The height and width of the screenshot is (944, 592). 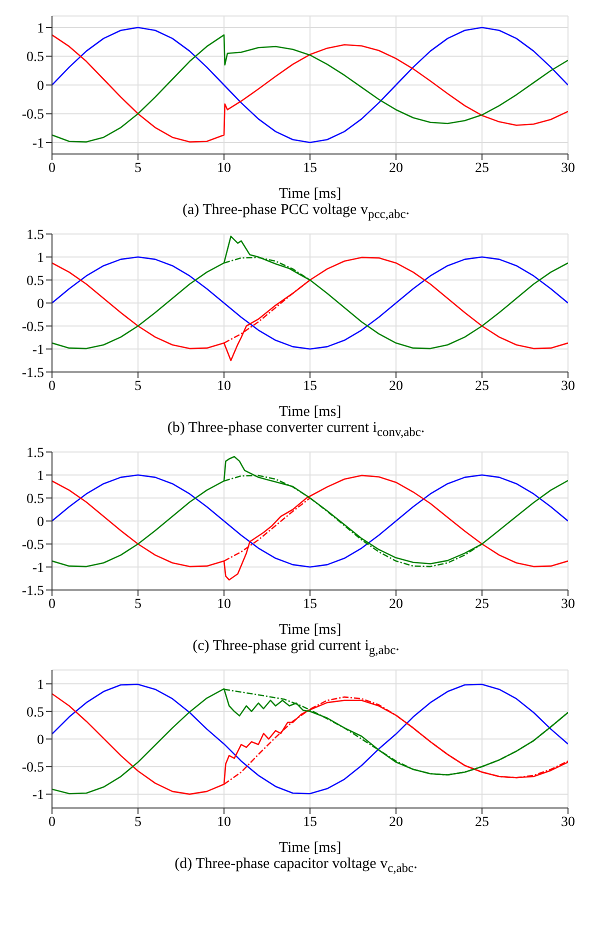 I want to click on text: (c) Three-phase grid current i$_{g,abc}$., so click(x=296, y=648).